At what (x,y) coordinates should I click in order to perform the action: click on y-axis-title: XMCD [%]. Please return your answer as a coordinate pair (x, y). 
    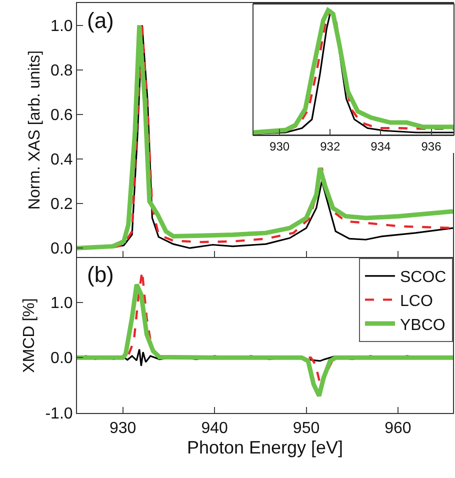
    Looking at the image, I should click on (29, 335).